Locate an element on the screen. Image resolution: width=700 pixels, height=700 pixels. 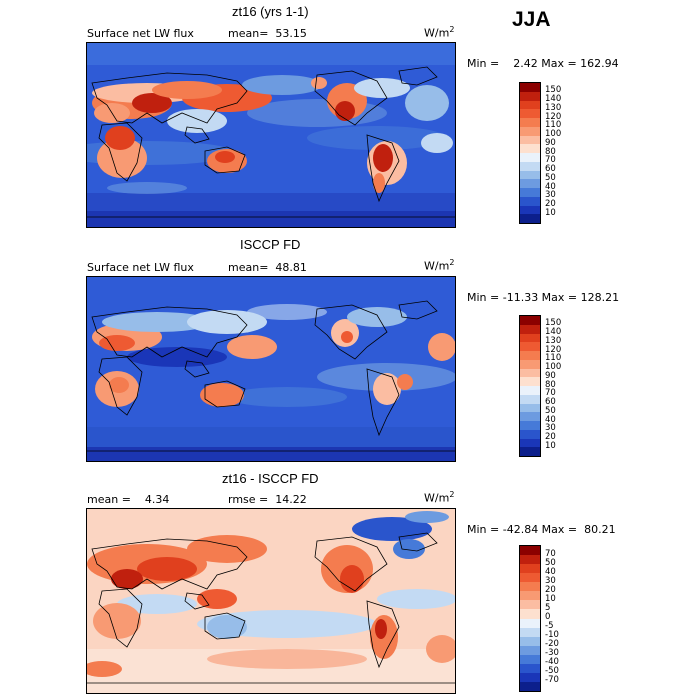
colorbar-level-label: 80 is located at coordinates (550, 384).